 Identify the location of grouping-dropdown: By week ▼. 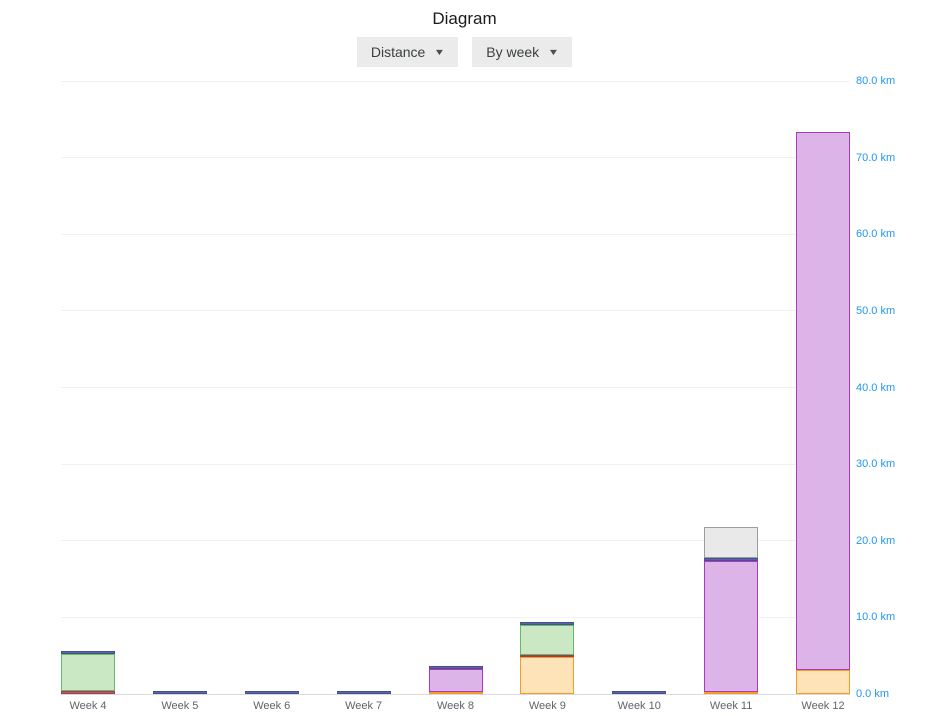
(522, 52).